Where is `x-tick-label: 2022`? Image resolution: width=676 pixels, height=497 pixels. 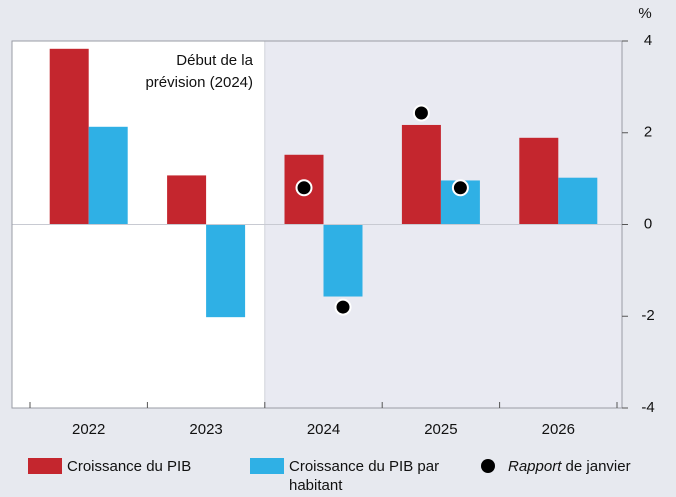
x-tick-label: 2022 is located at coordinates (88, 429).